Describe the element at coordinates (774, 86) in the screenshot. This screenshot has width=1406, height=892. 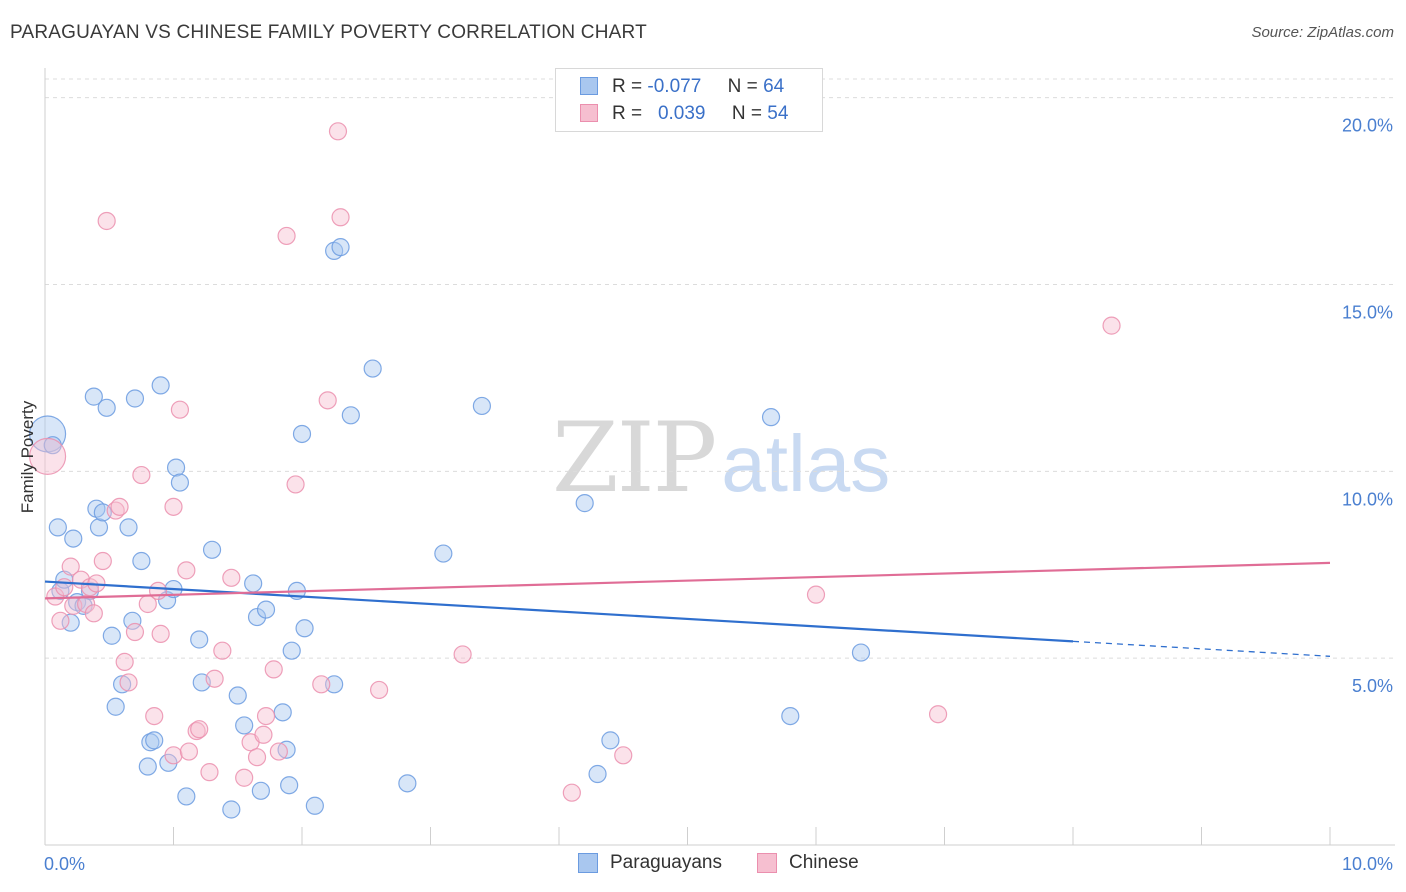
I see `legend-n-value: 64` at that location.